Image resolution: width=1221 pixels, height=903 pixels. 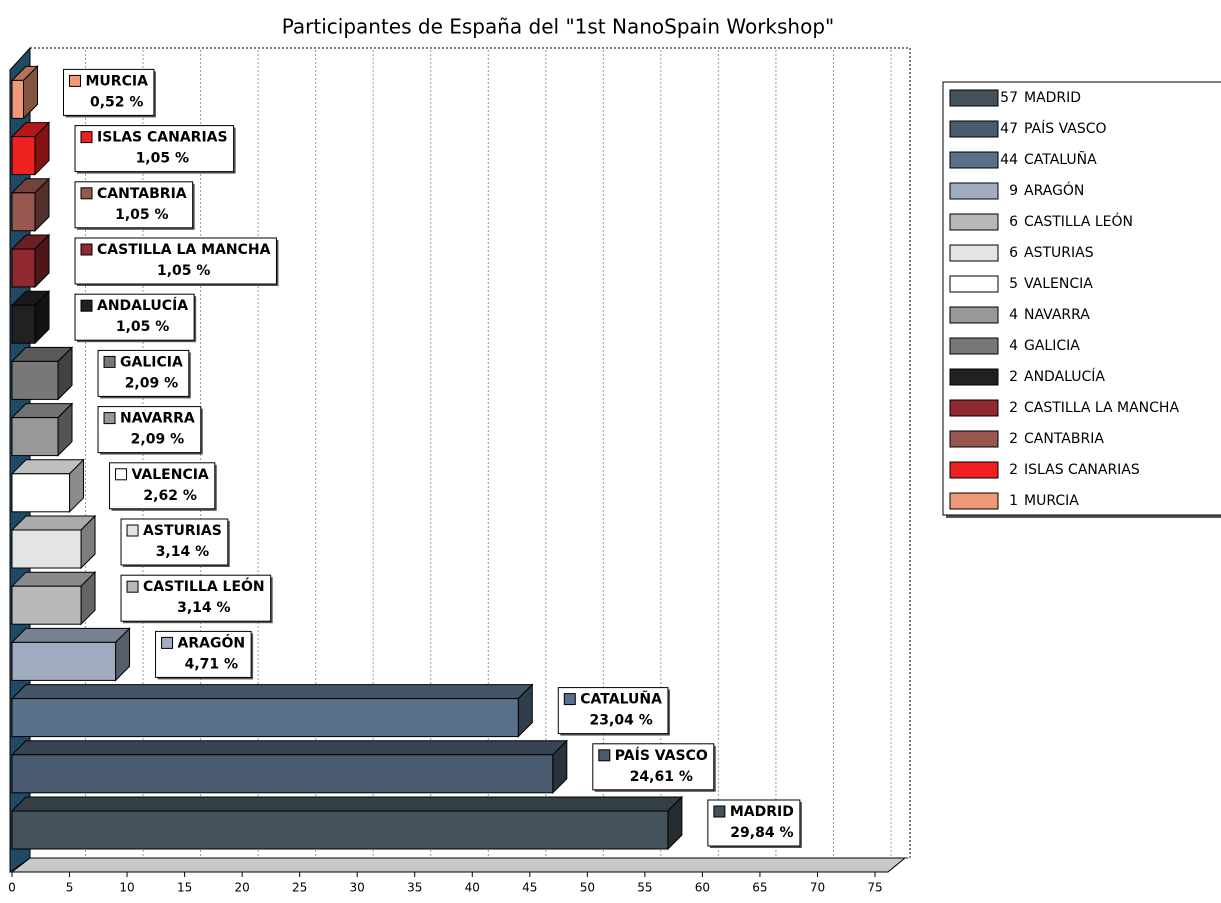 I want to click on data-label-percent: 29,84 %, so click(x=761, y=833).